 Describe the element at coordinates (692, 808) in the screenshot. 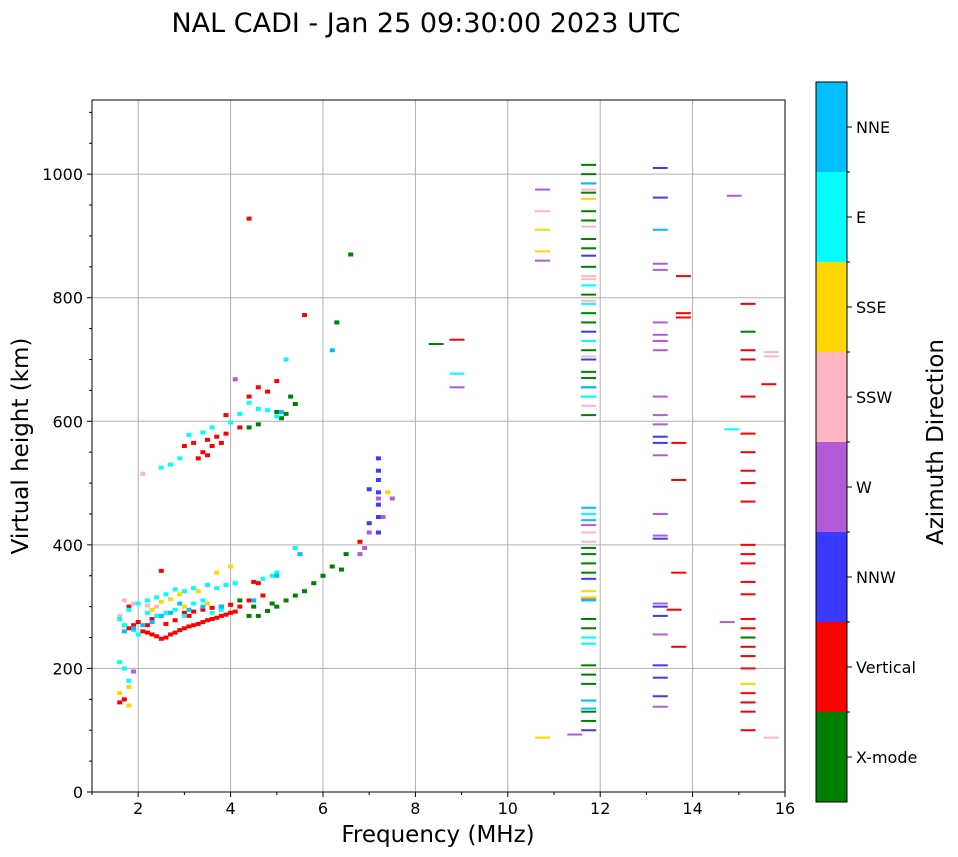

I see `x-tick-label: 14` at that location.